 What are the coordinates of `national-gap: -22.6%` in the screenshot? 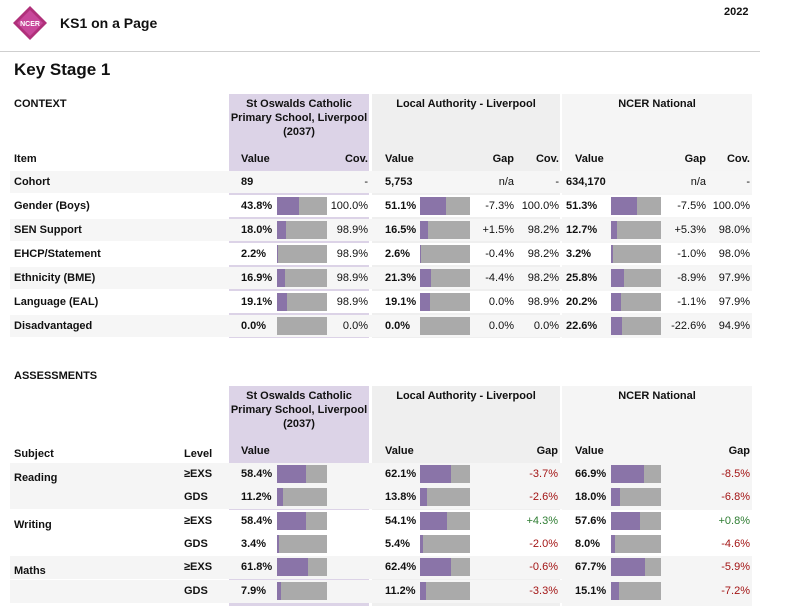 It's located at (688, 326).